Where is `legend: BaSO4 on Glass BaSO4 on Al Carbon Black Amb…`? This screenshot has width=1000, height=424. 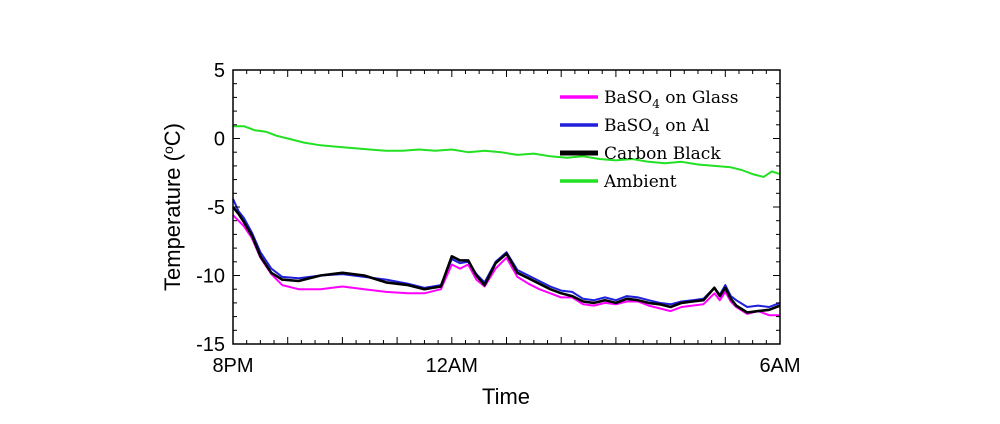
legend: BaSO4 on Glass BaSO4 on Al Carbon Black Amb… is located at coordinates (649, 140).